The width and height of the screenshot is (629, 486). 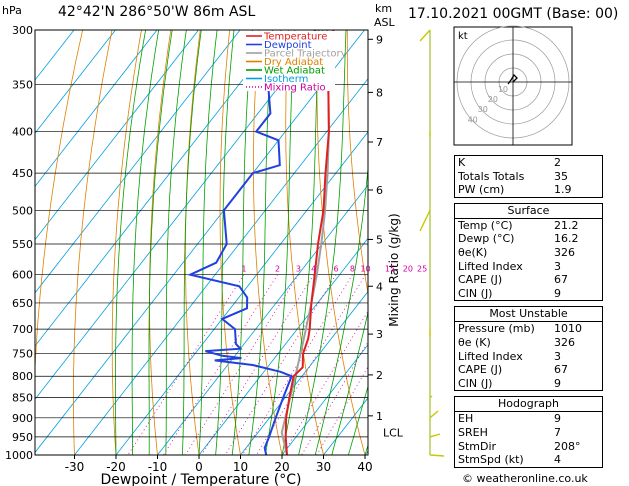 I want to click on hodograph-table-row: StmDir 208°, so click(x=528, y=447).